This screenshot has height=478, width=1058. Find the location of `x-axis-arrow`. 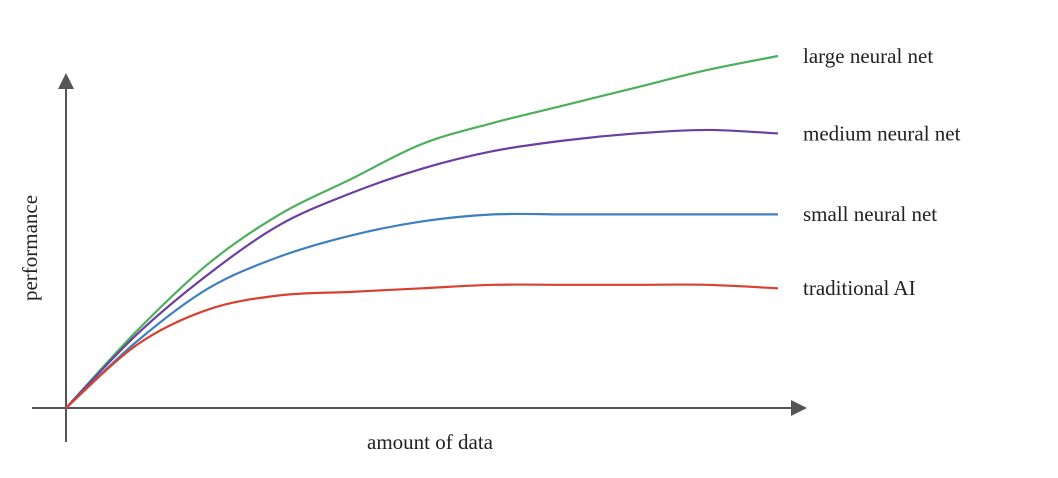

x-axis-arrow is located at coordinates (799, 408).